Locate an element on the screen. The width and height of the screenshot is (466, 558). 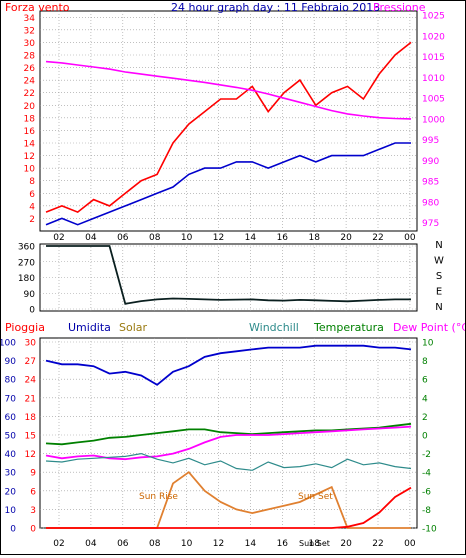
wind-tick-label: 28 is located at coordinates (30, 57).